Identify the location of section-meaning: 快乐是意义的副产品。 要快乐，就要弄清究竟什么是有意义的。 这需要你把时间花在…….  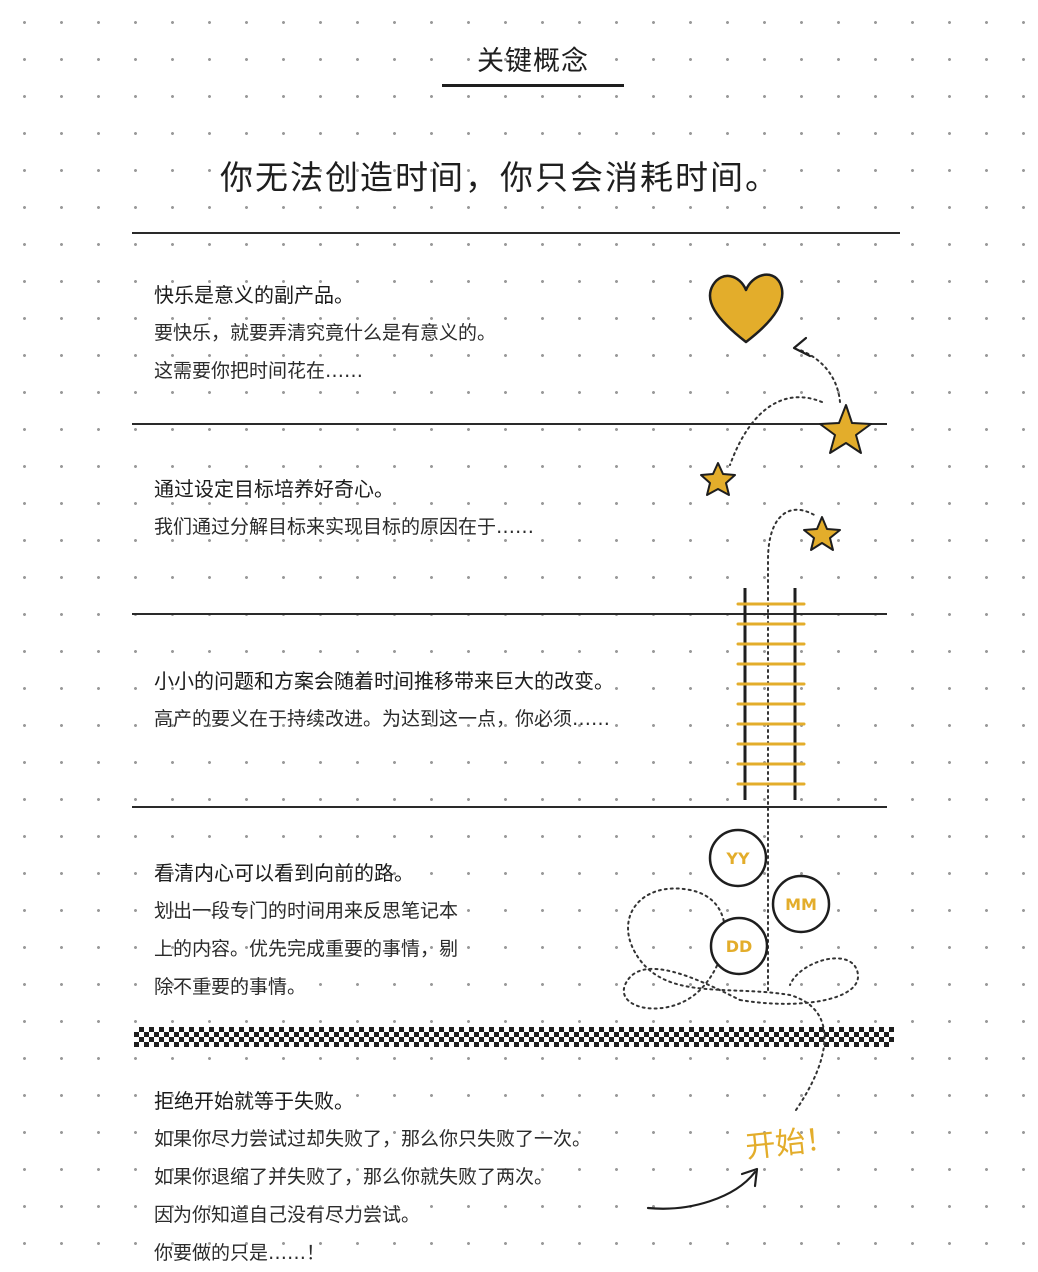
(325, 333).